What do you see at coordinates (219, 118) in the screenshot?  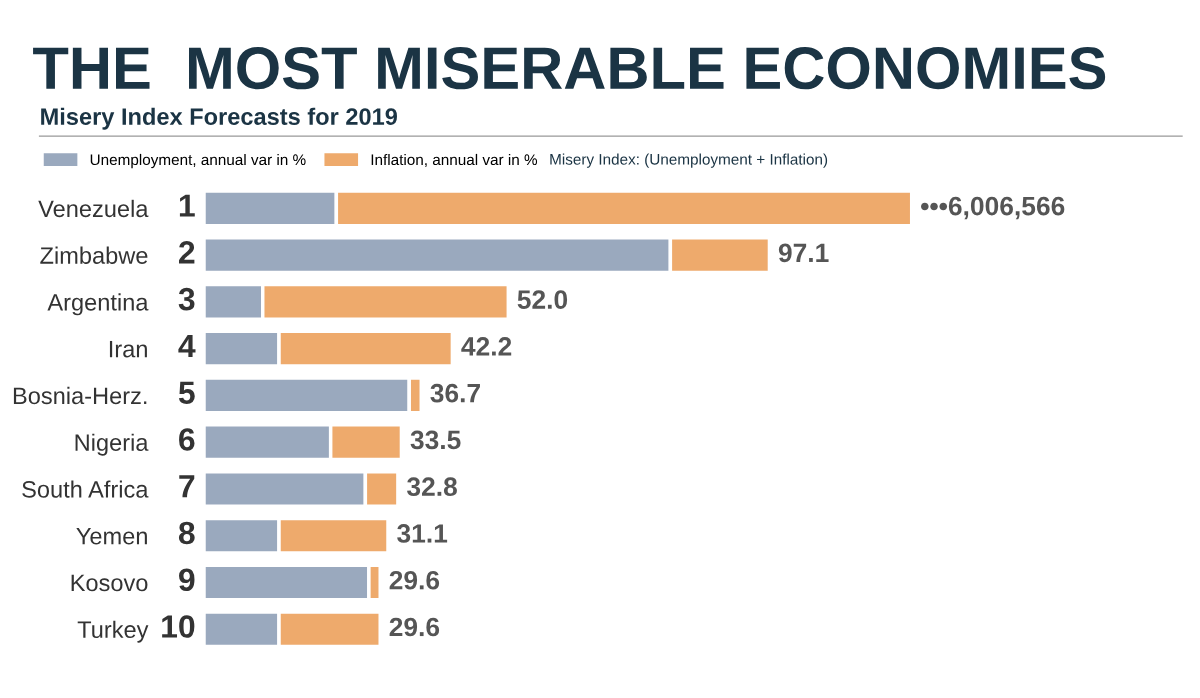 I see `chart-subtitle: Misery Index Forecasts for 2019` at bounding box center [219, 118].